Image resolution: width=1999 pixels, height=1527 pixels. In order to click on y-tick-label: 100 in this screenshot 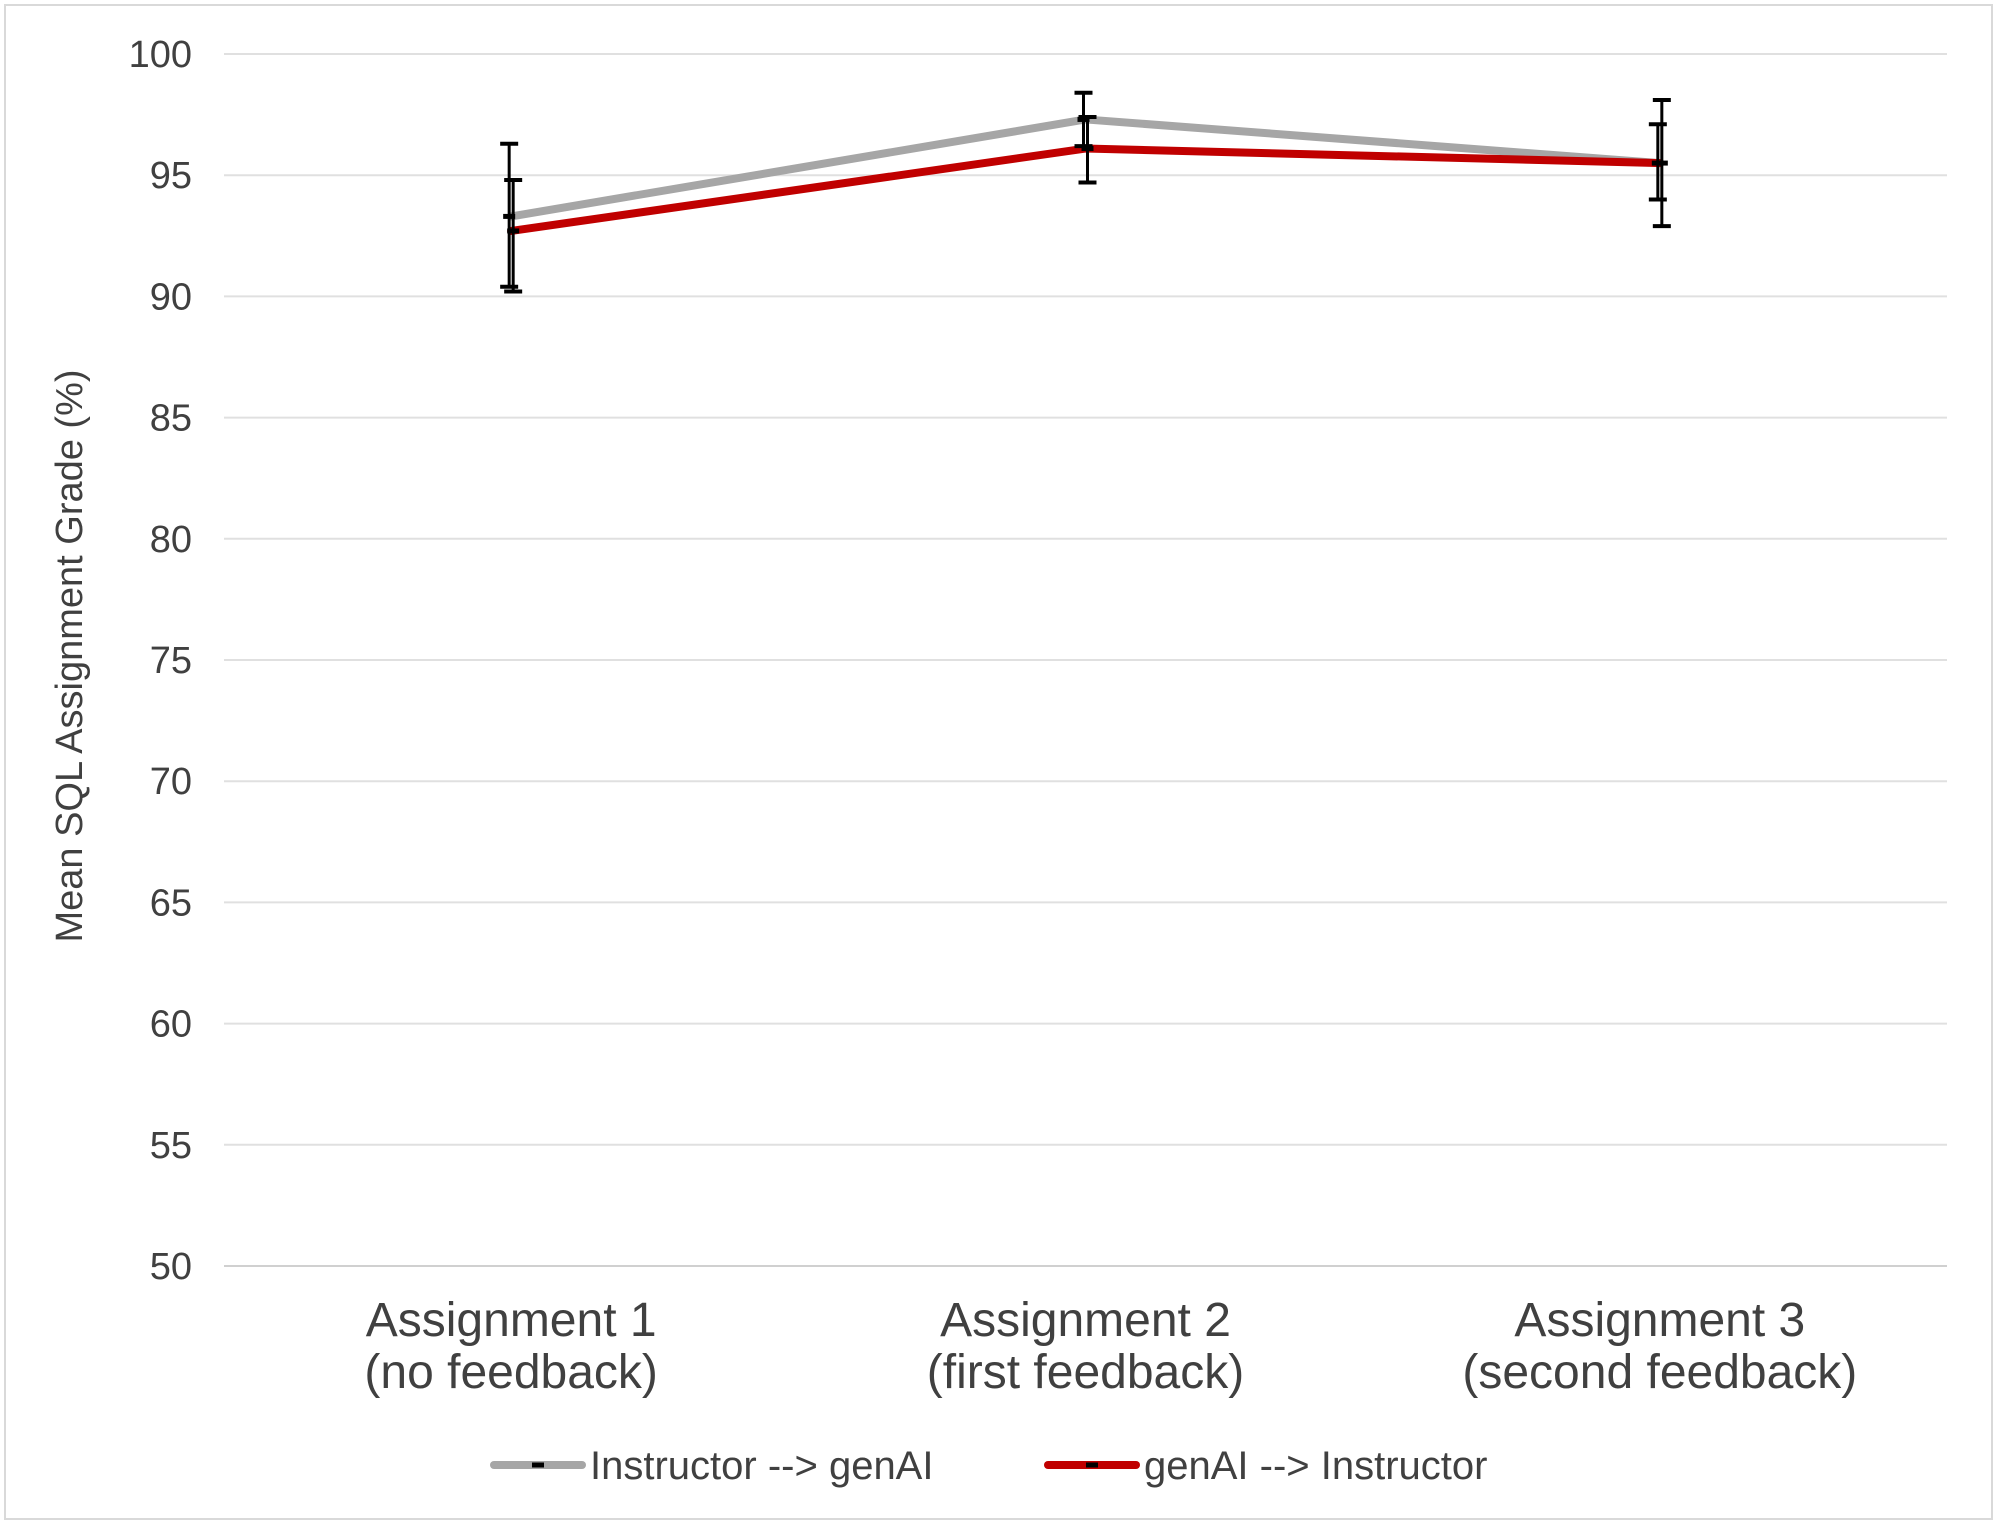, I will do `click(160, 55)`.